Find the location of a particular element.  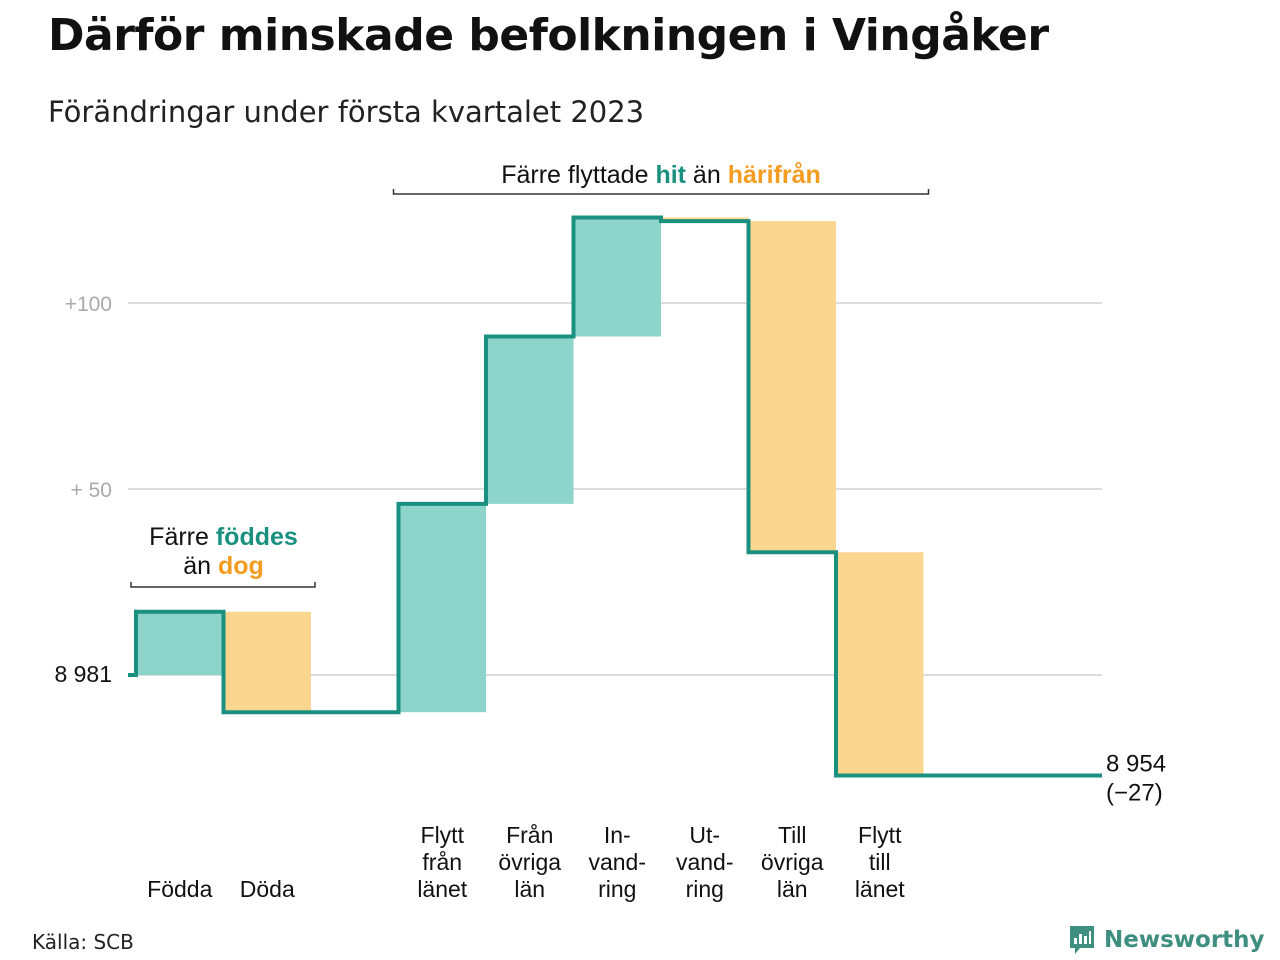

annotation-bracket-births-deaths is located at coordinates (223, 585).